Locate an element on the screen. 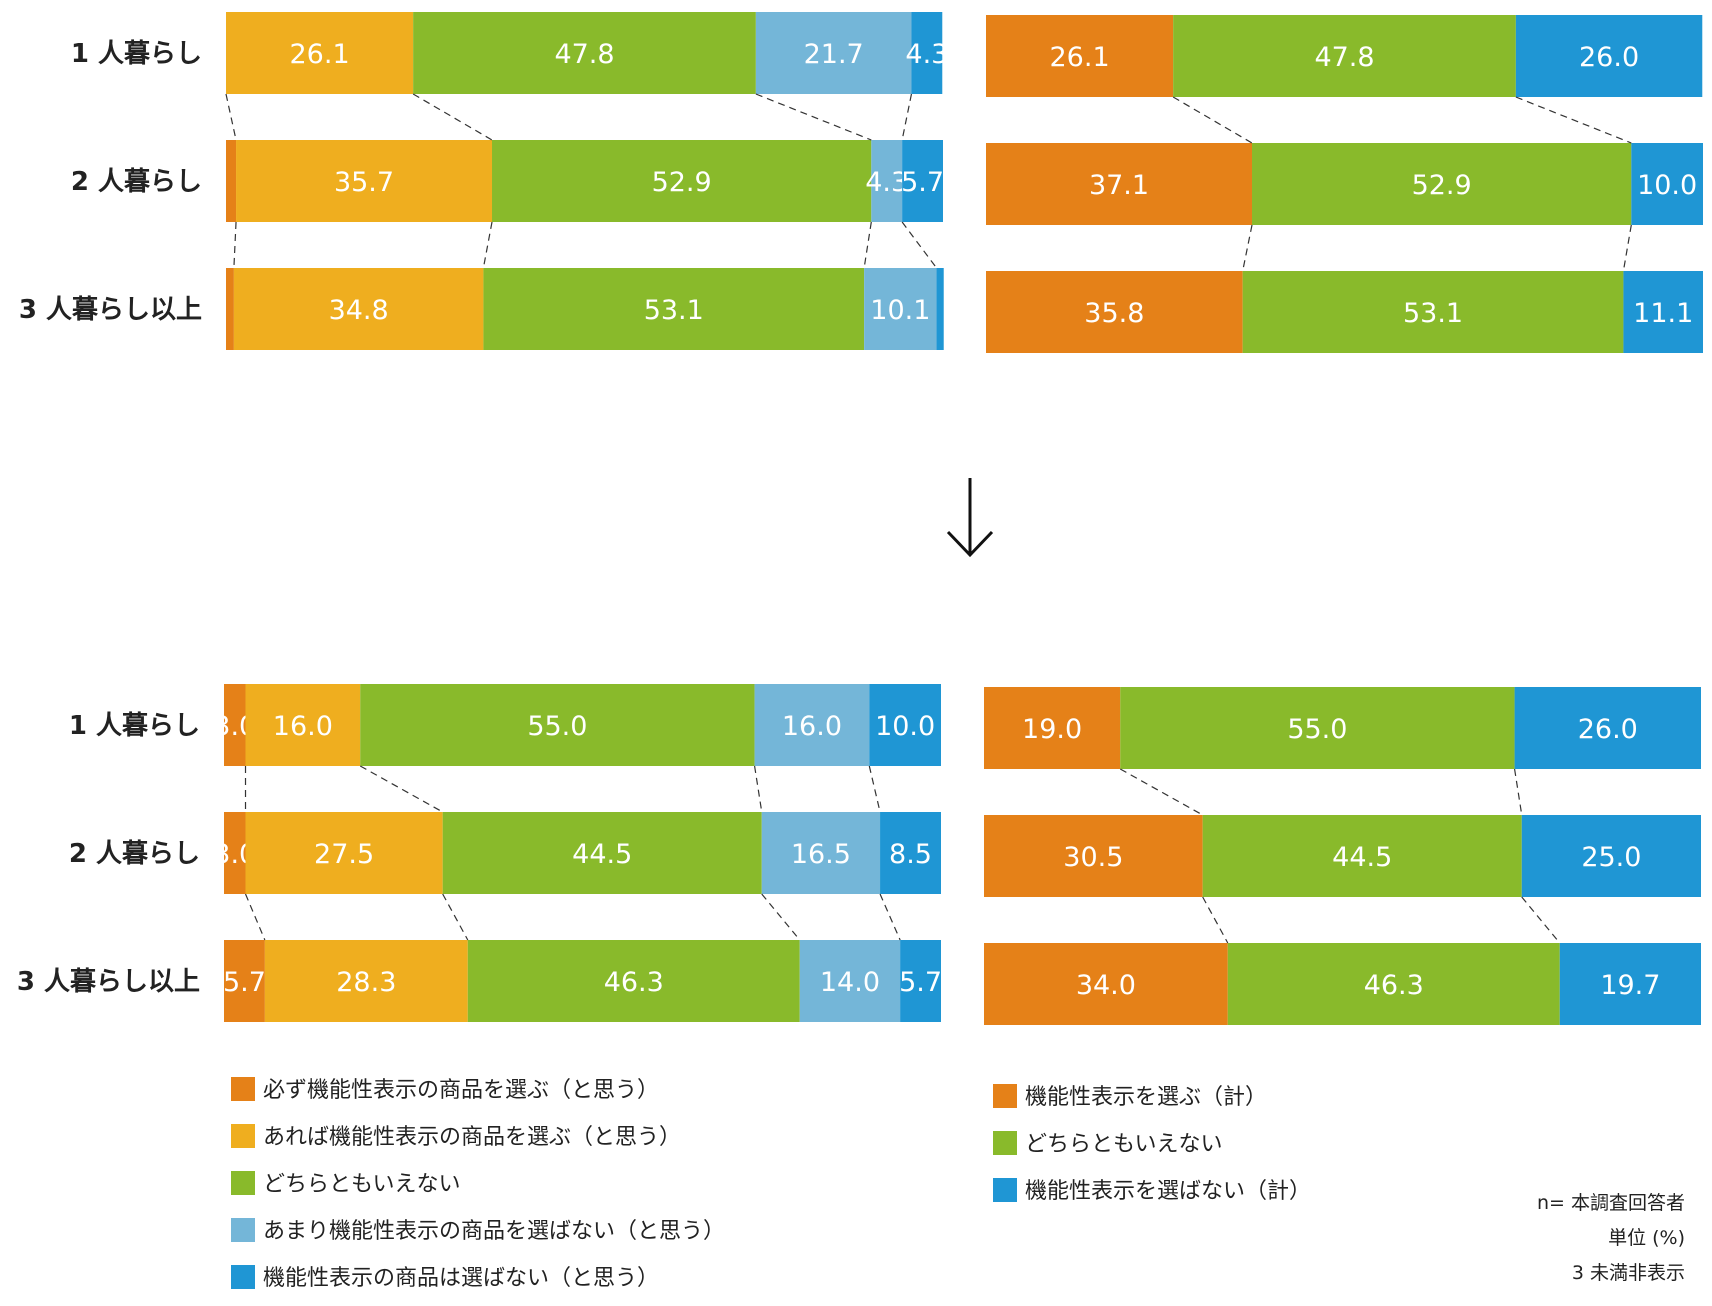  data-label: 28.3 is located at coordinates (366, 982).